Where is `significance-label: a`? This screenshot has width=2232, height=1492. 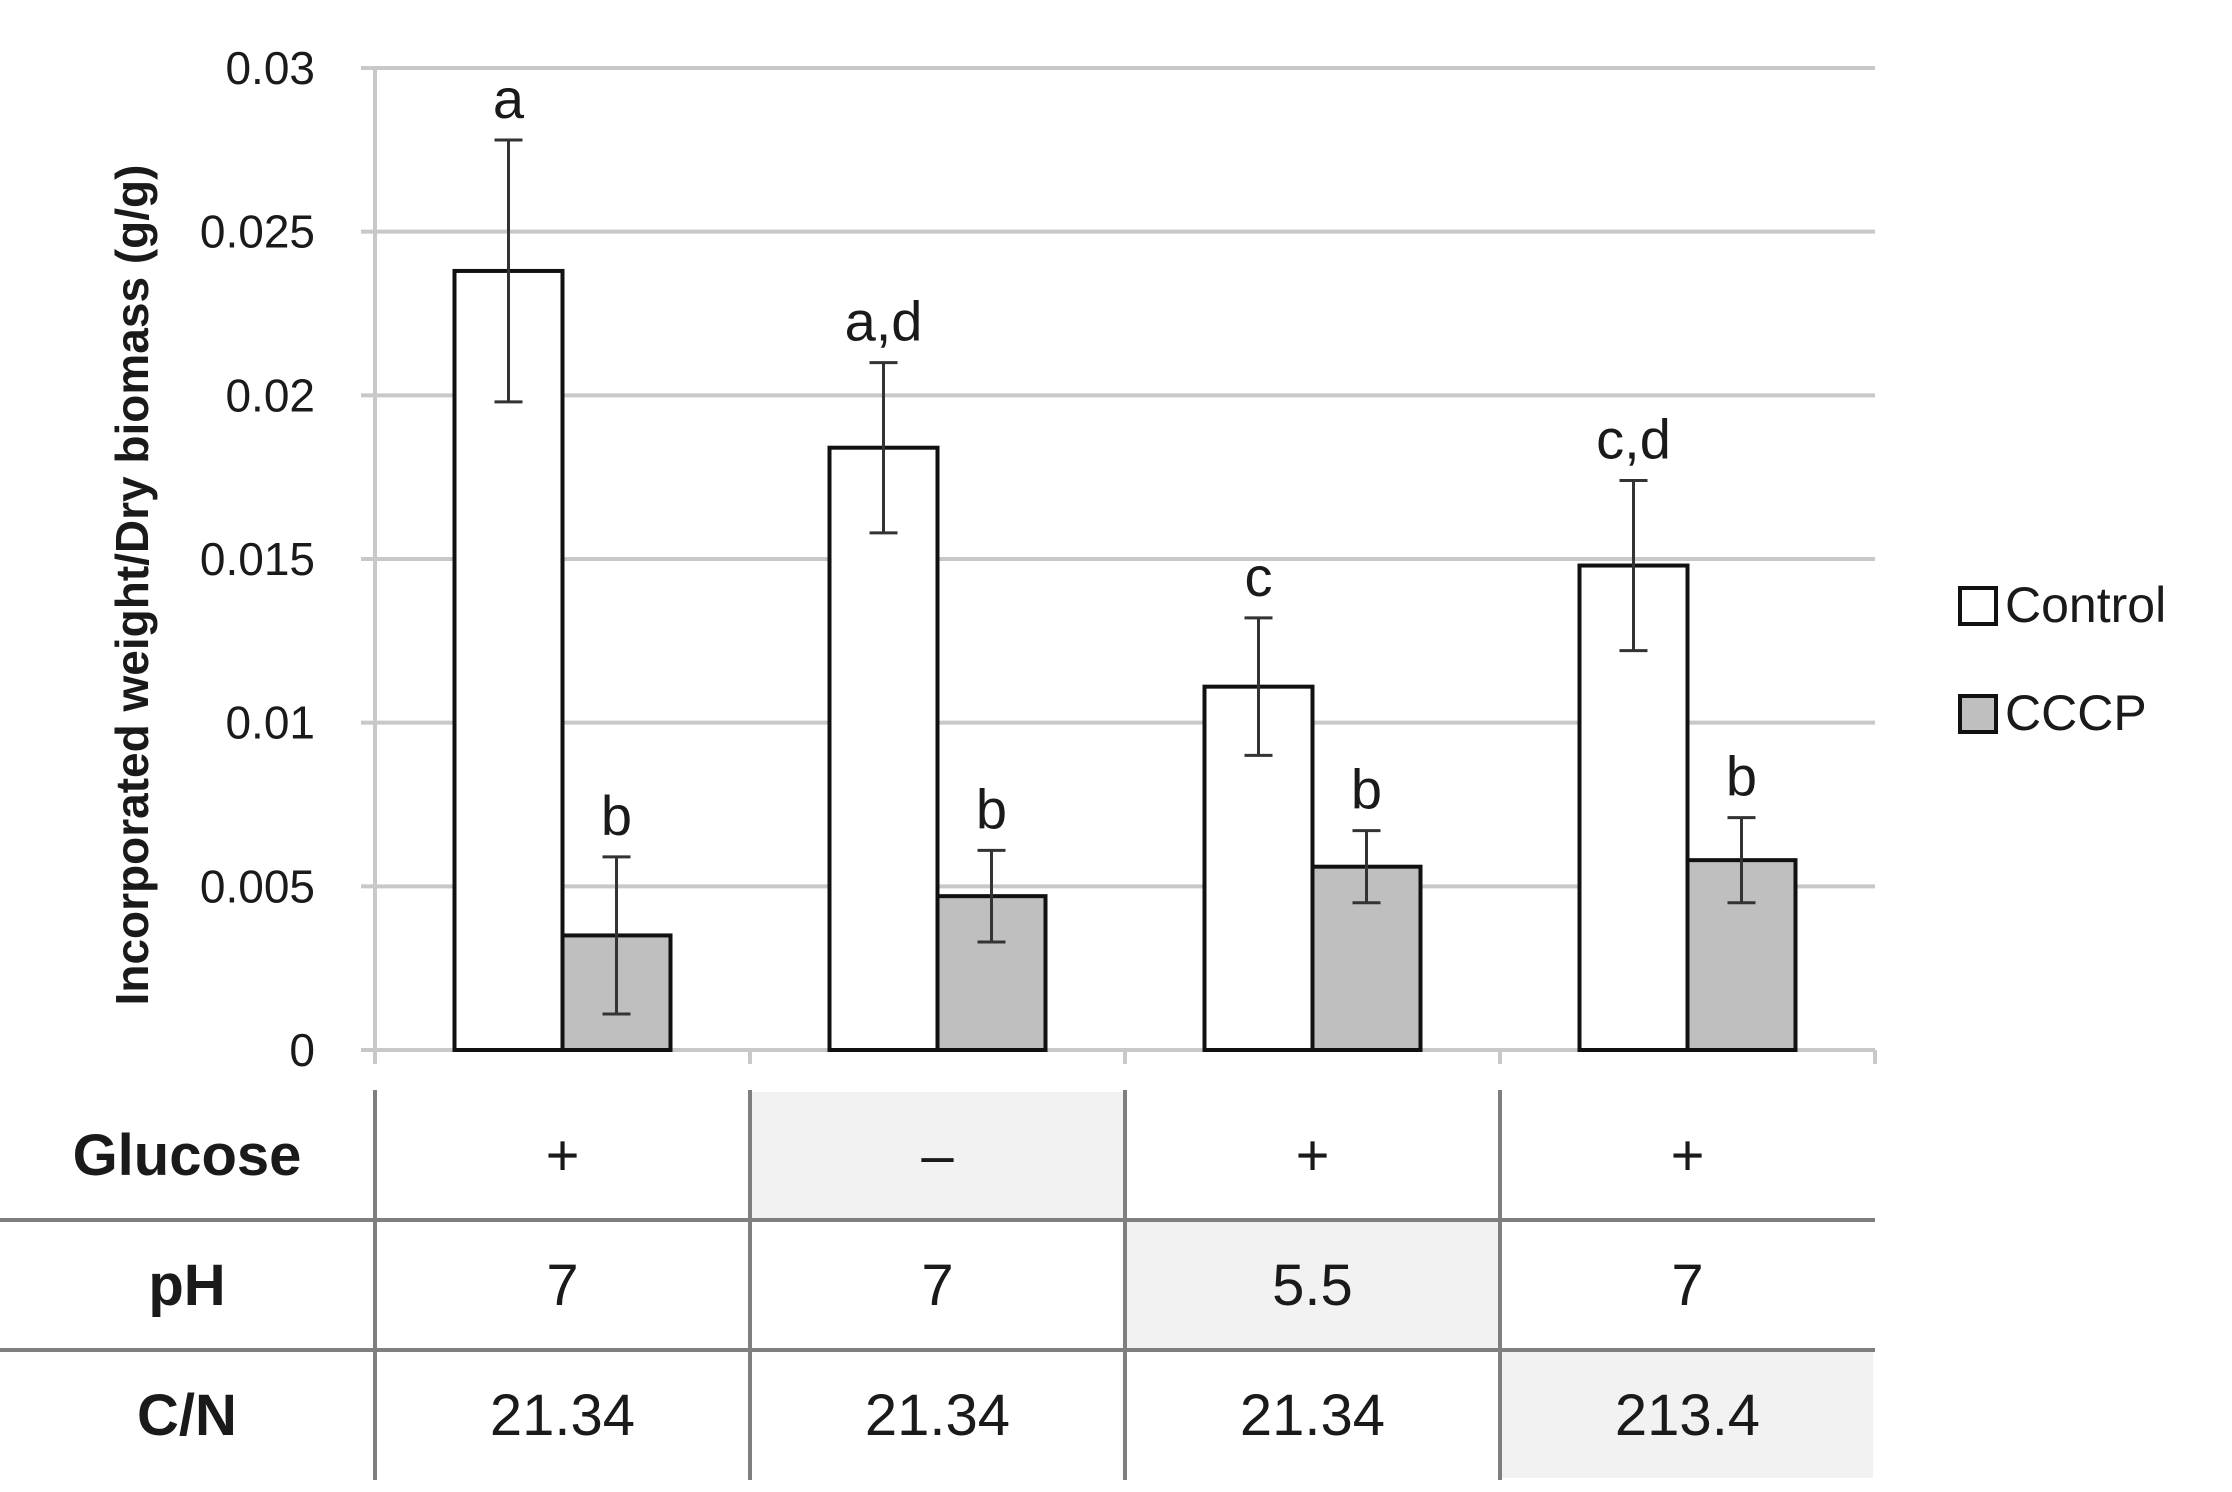 significance-label: a is located at coordinates (509, 98).